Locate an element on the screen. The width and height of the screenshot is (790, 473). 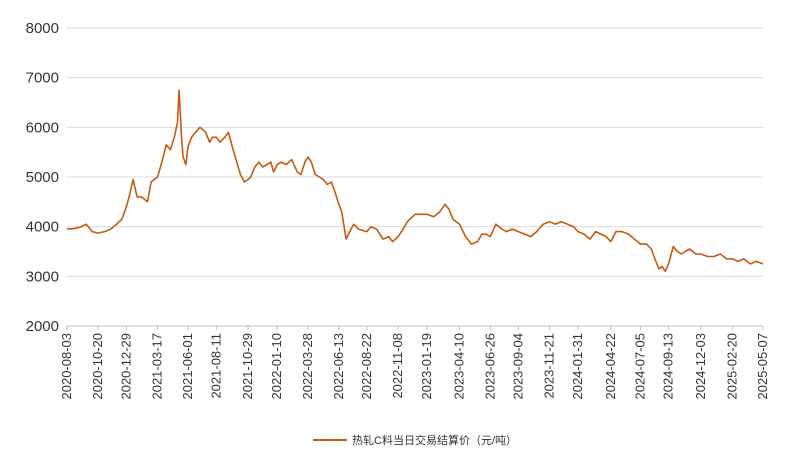
y-tick-label: 6000 is located at coordinates (42, 127).